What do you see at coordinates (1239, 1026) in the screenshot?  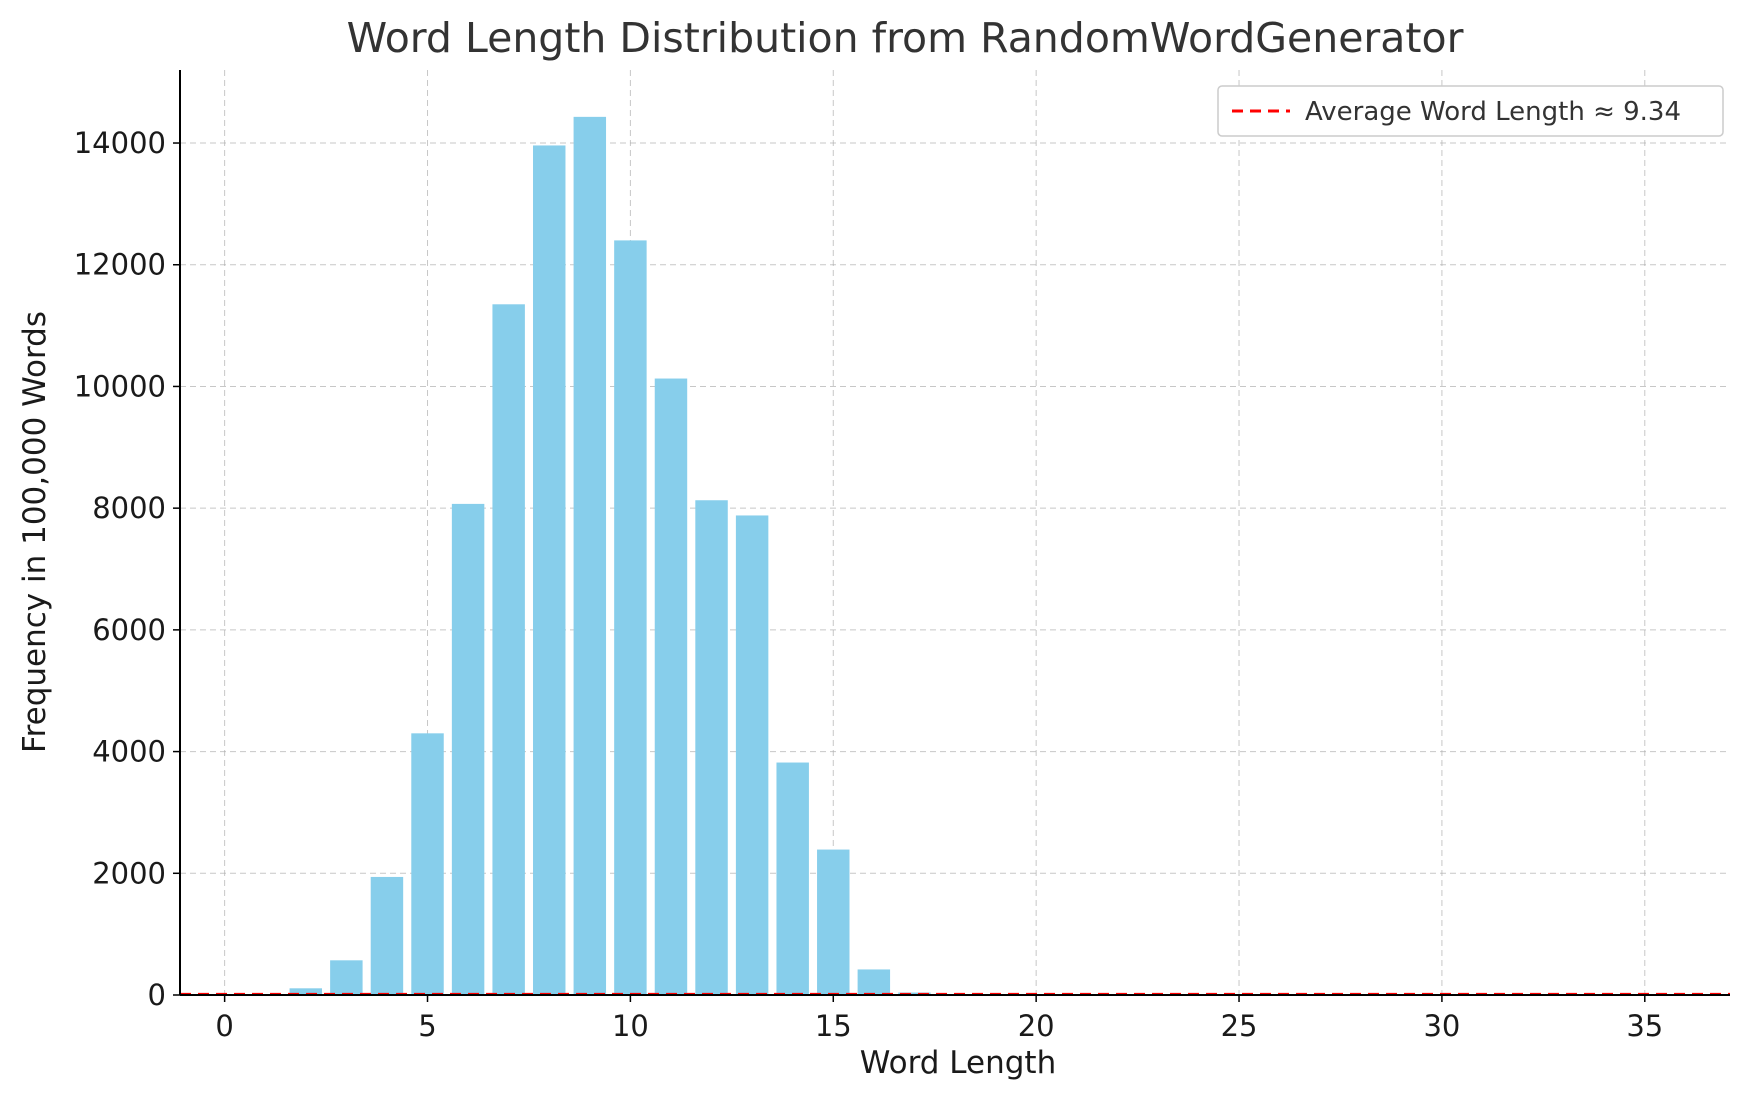 I see `x-tick-label: 25` at bounding box center [1239, 1026].